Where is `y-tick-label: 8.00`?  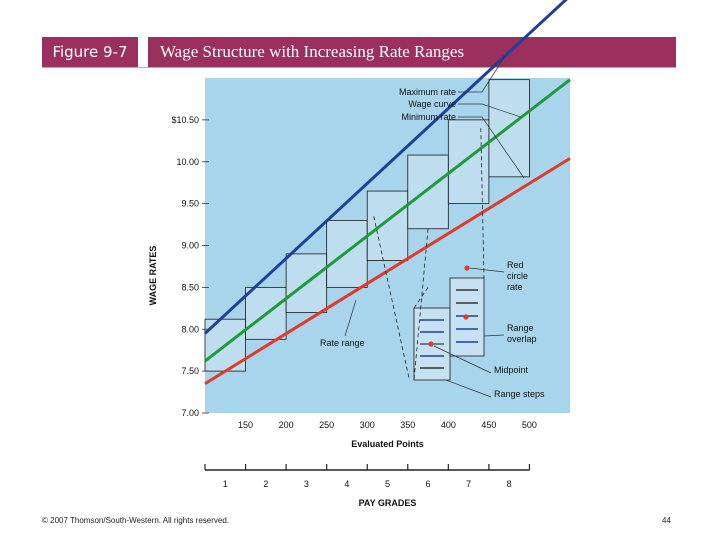
y-tick-label: 8.00 is located at coordinates (190, 329).